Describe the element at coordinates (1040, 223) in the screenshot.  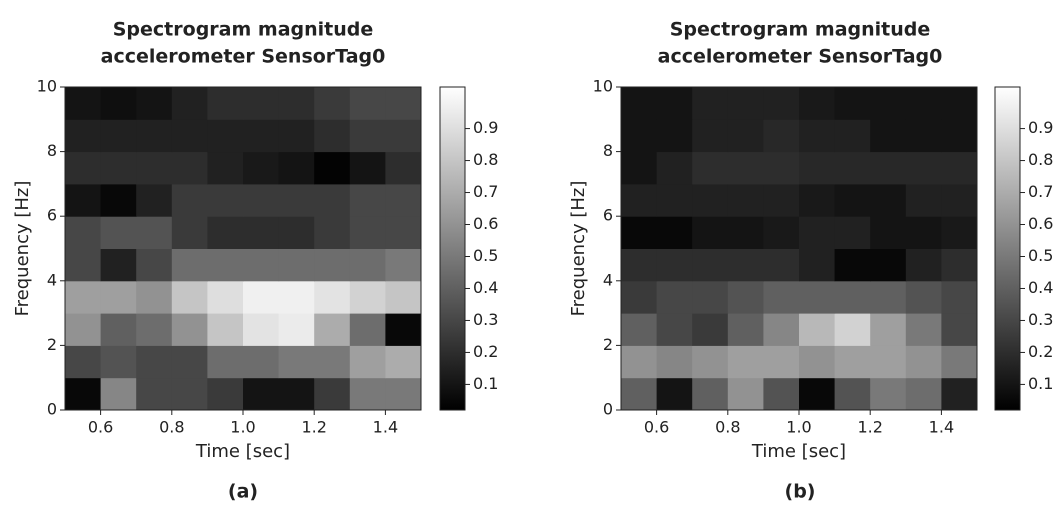
I see `colorbar-tick-label: 0.6` at that location.